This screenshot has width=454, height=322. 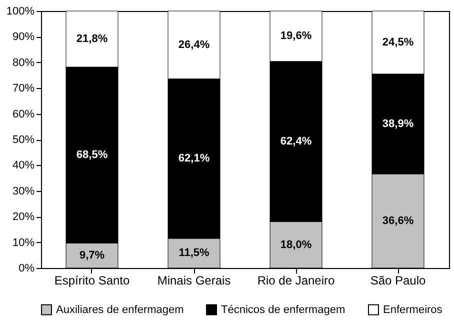 What do you see at coordinates (23, 140) in the screenshot?
I see `y-tick-label: 50%` at bounding box center [23, 140].